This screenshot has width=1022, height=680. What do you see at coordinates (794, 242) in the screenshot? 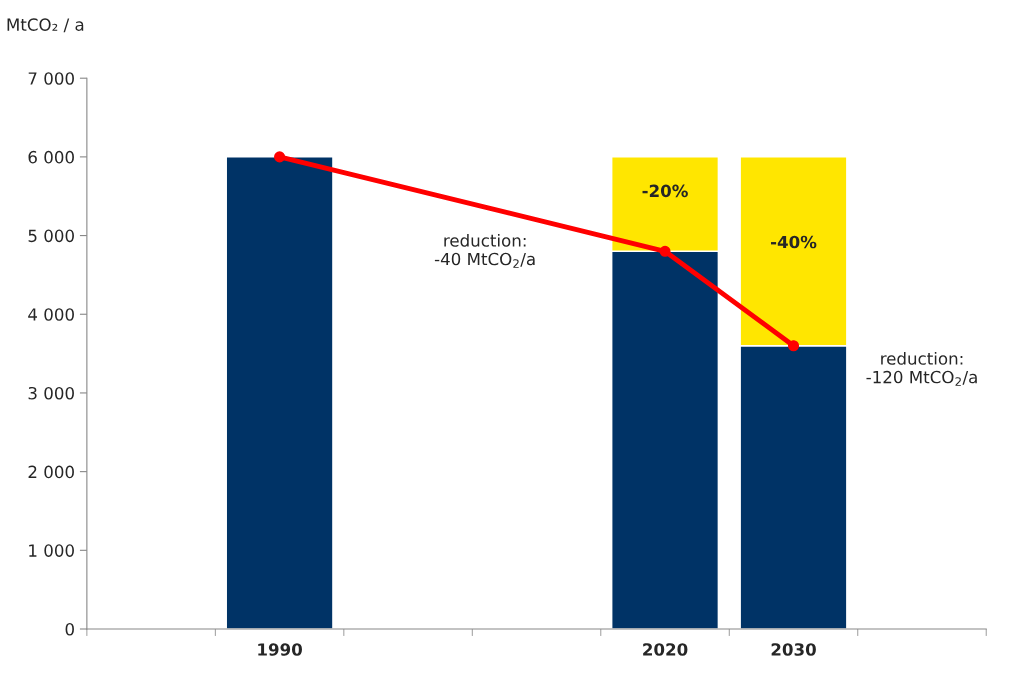
I see `annotation: -40%` at bounding box center [794, 242].